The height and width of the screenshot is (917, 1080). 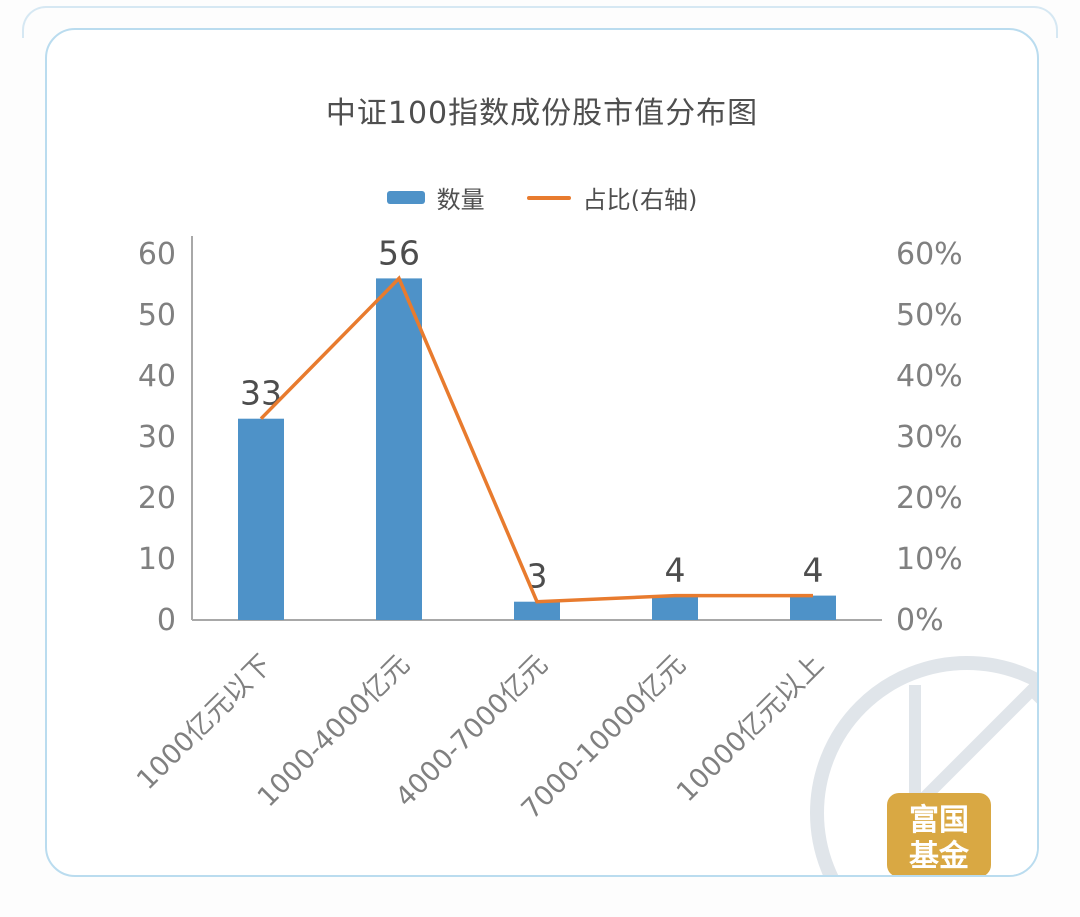 What do you see at coordinates (929, 315) in the screenshot?
I see `right-axis-tick-label: 50%` at bounding box center [929, 315].